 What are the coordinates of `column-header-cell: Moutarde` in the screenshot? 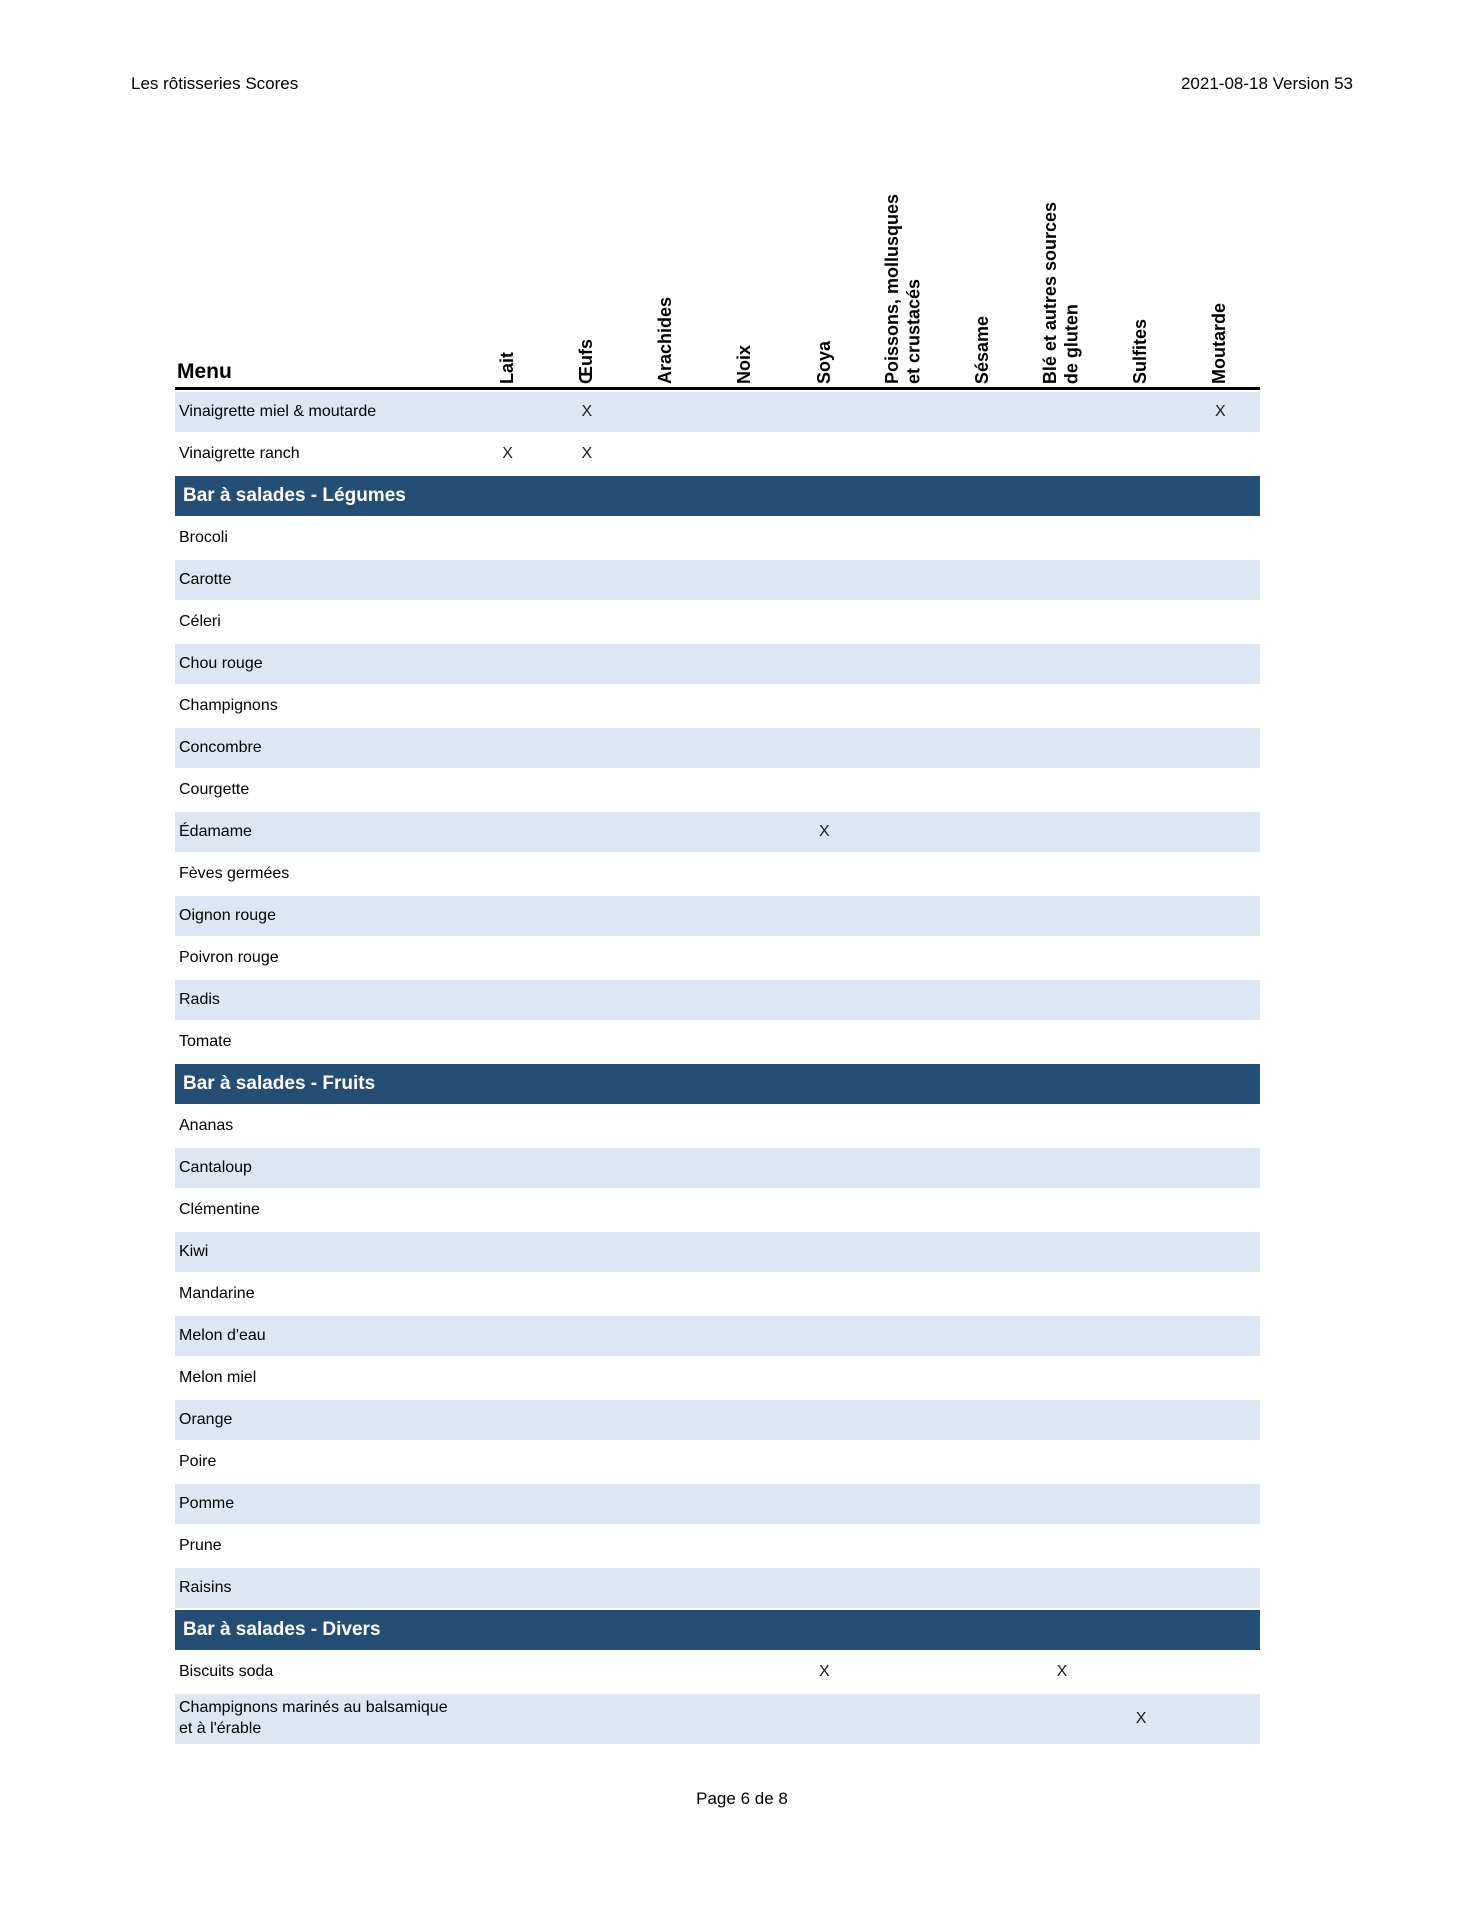 It's located at (1220, 268).